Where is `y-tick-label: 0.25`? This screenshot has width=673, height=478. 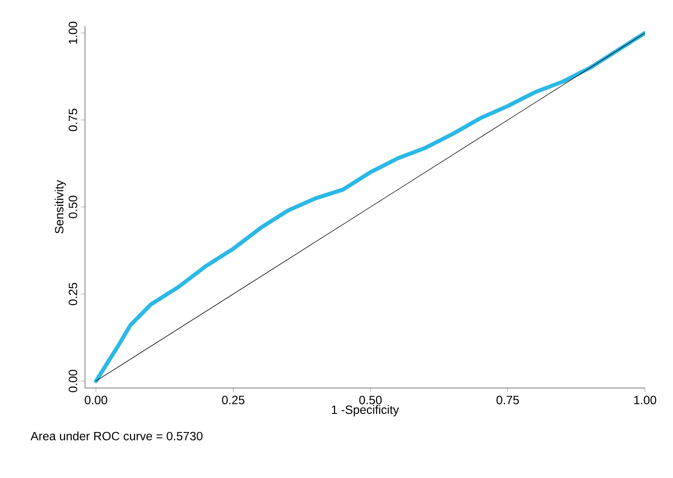 y-tick-label: 0.25 is located at coordinates (73, 294).